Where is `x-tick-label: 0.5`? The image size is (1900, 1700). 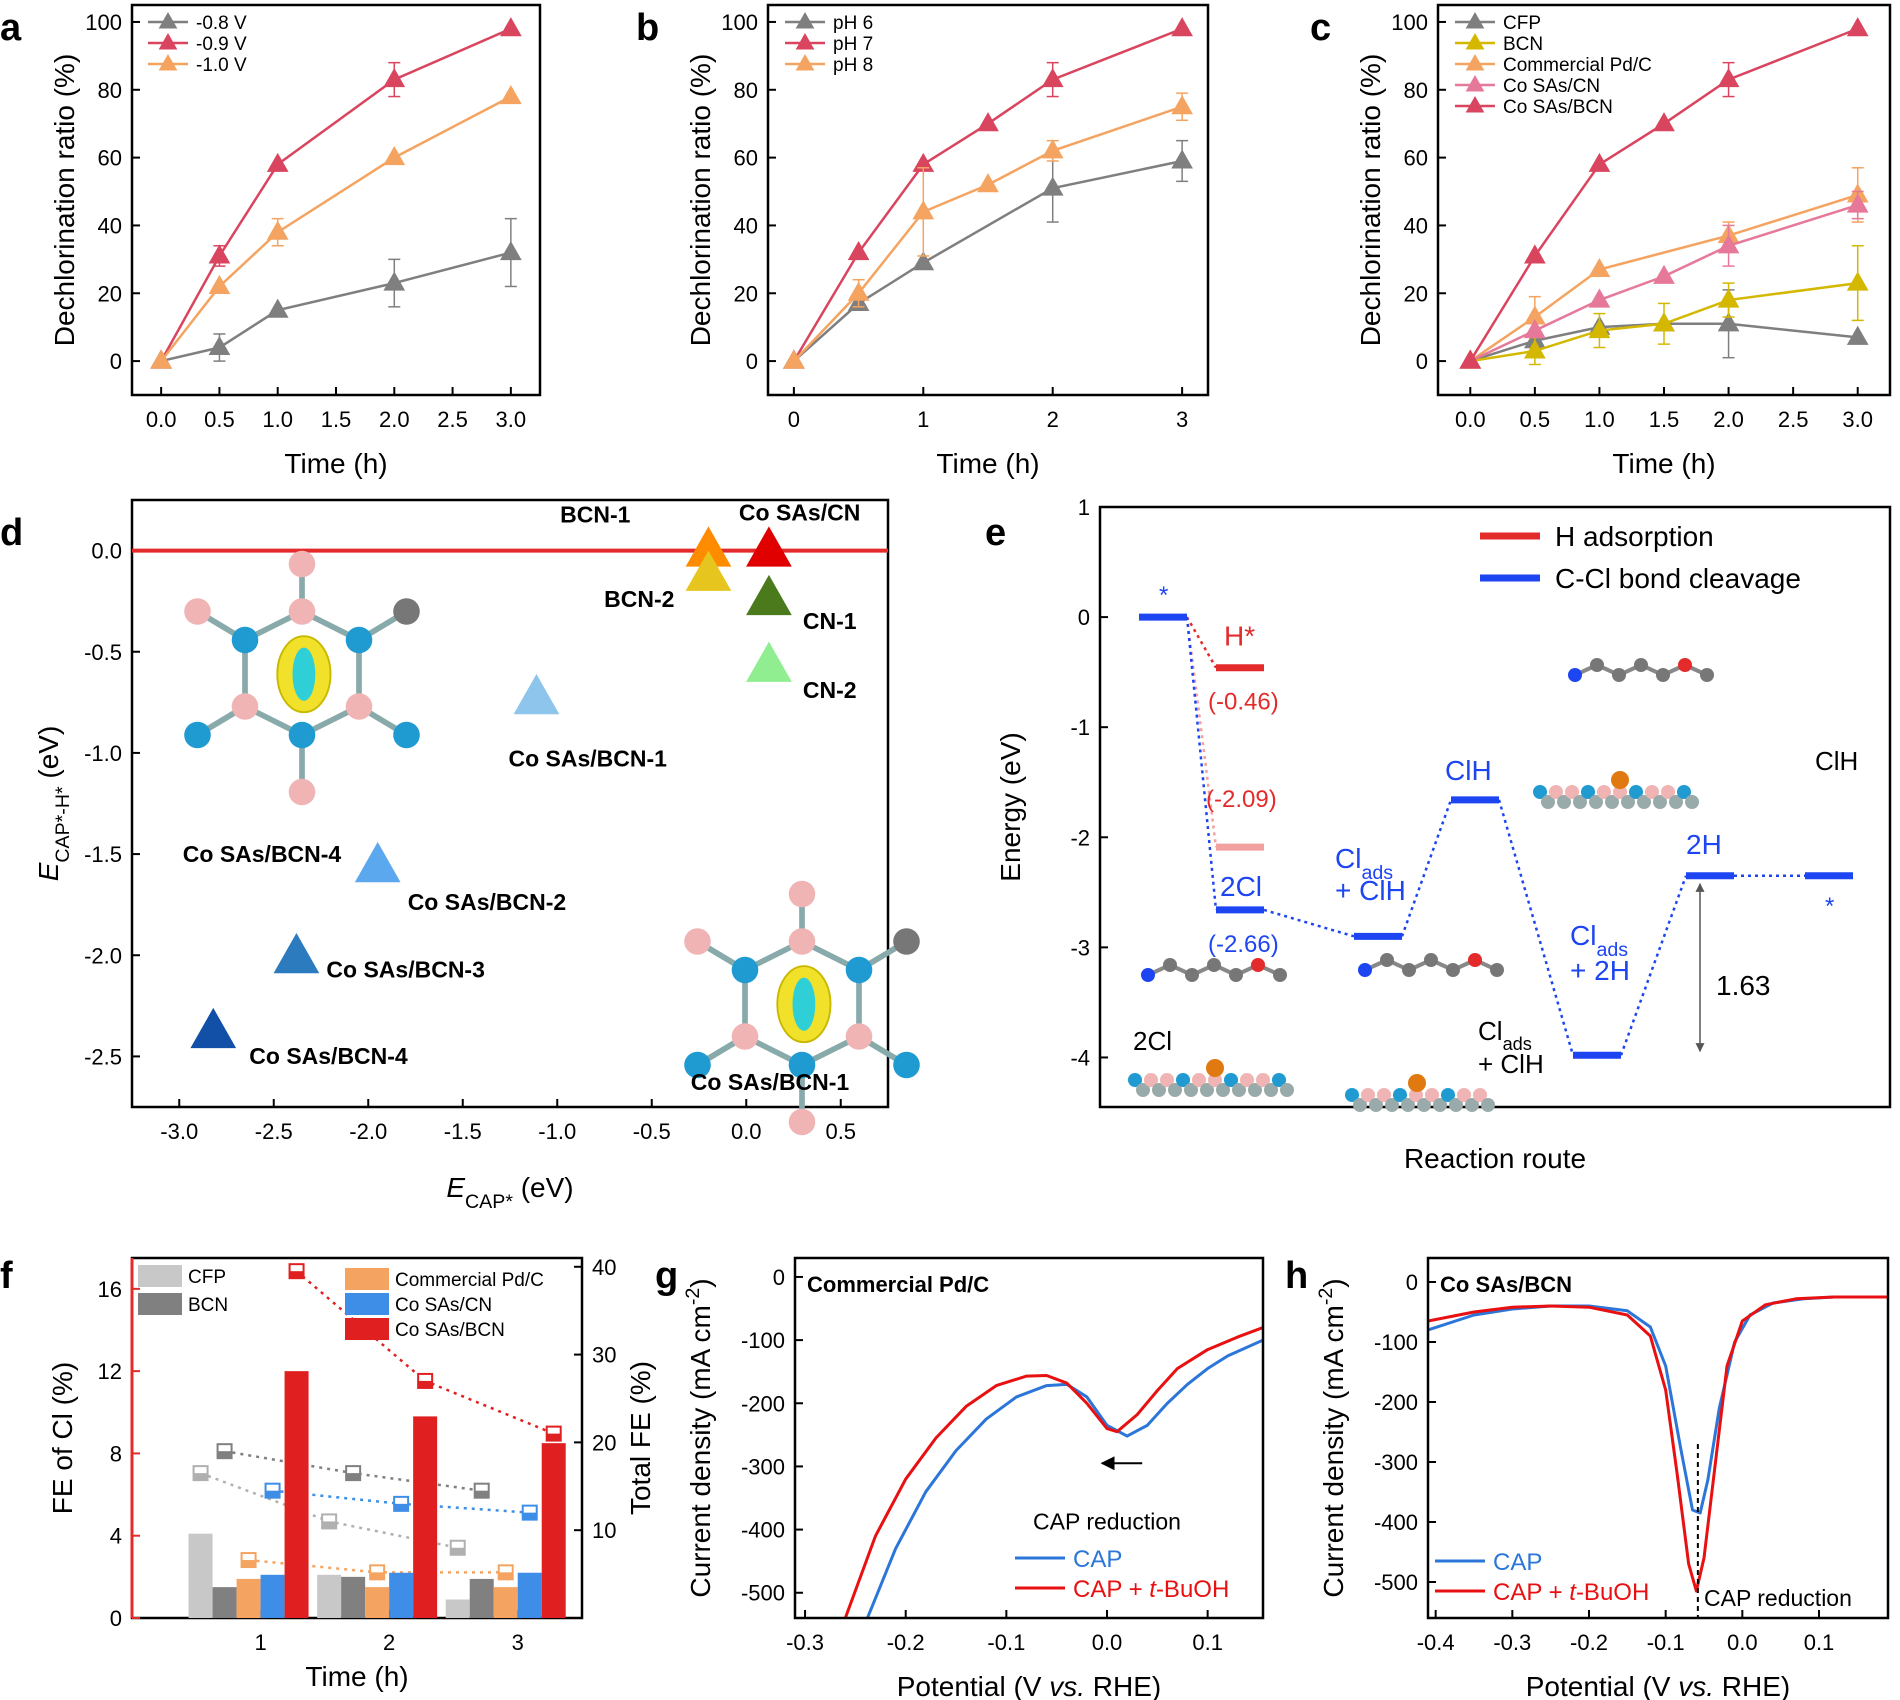
x-tick-label: 0.5 is located at coordinates (219, 419).